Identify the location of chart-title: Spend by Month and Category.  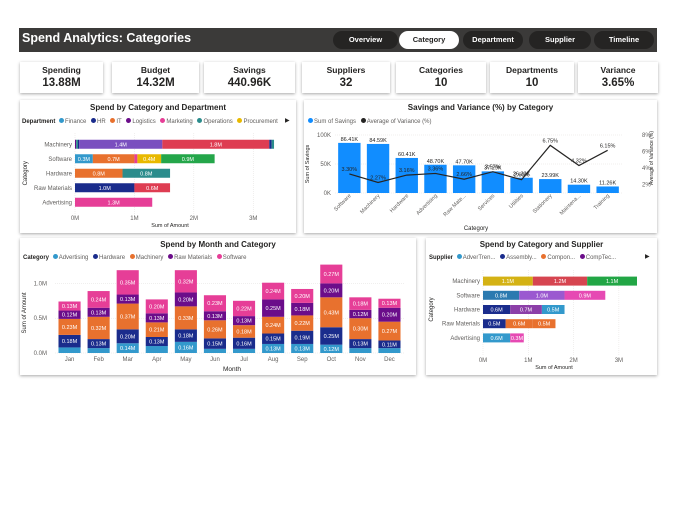
(218, 244).